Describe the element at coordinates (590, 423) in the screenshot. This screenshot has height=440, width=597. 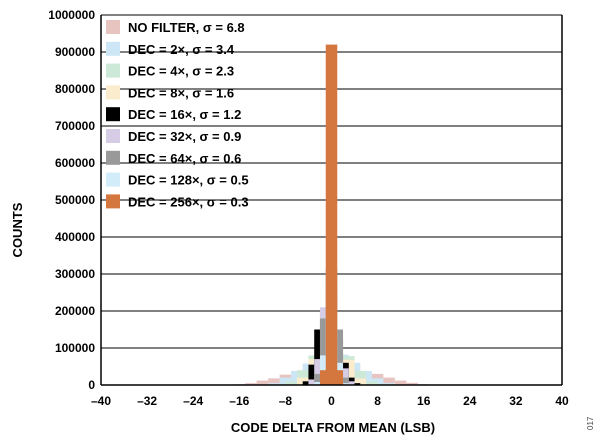
I see `figure-id: 017` at that location.